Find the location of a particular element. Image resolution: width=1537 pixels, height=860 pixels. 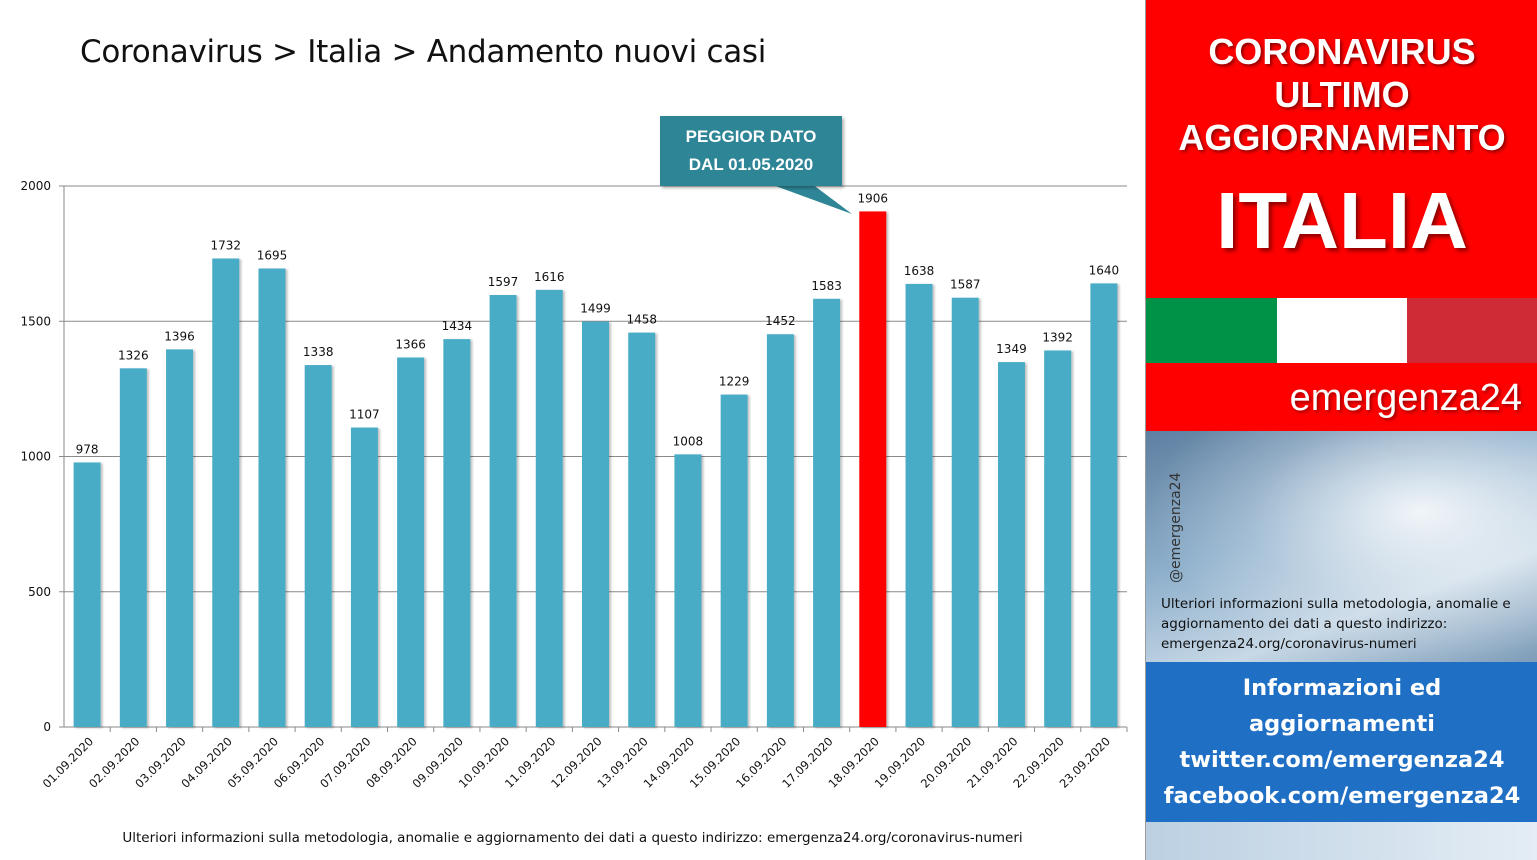

callout-line-2: DAL 01.05.2020 is located at coordinates (751, 164).